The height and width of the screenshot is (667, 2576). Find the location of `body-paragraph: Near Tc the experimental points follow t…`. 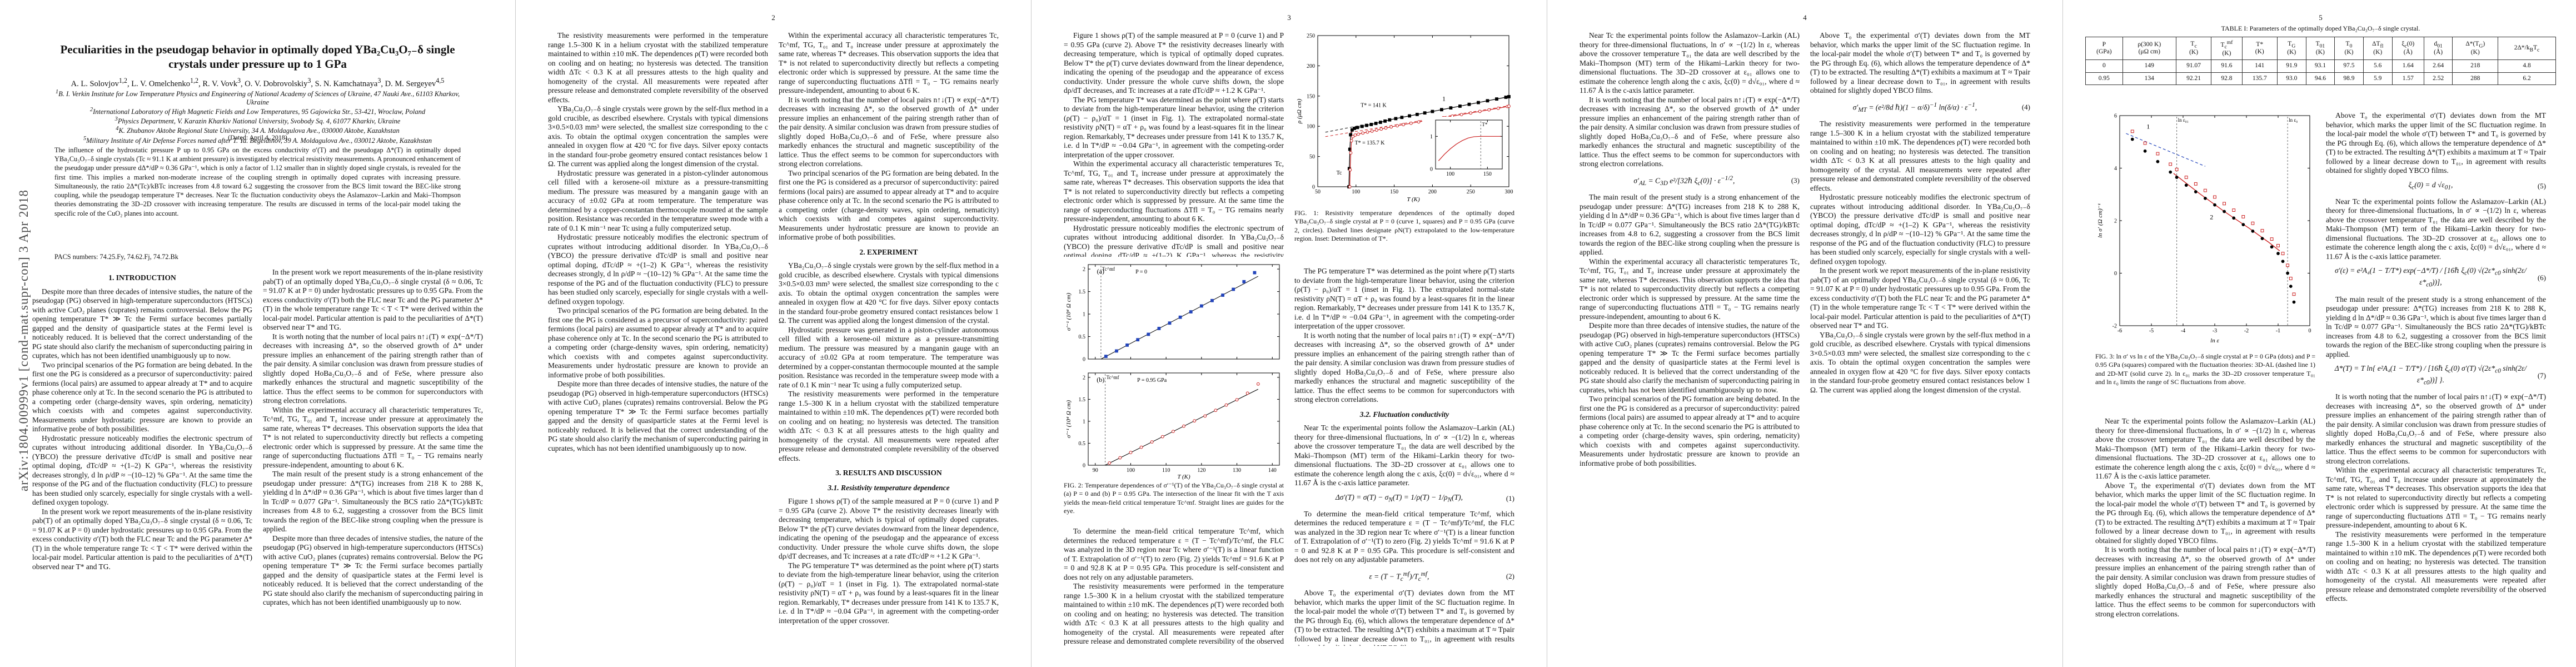

body-paragraph: Near Tc the experimental points follow t… is located at coordinates (2205, 448).